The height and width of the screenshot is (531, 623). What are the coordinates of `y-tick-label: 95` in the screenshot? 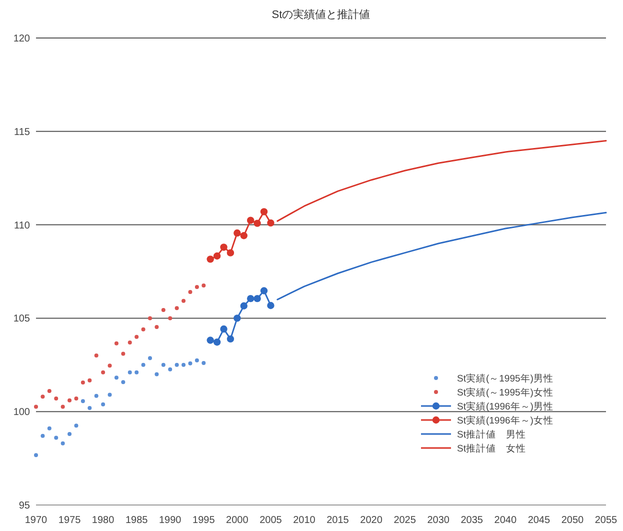 It's located at (24, 506).